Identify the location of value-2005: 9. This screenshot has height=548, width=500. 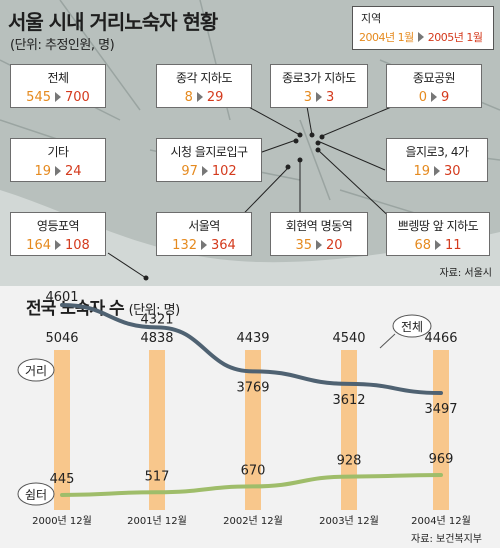
(445, 97).